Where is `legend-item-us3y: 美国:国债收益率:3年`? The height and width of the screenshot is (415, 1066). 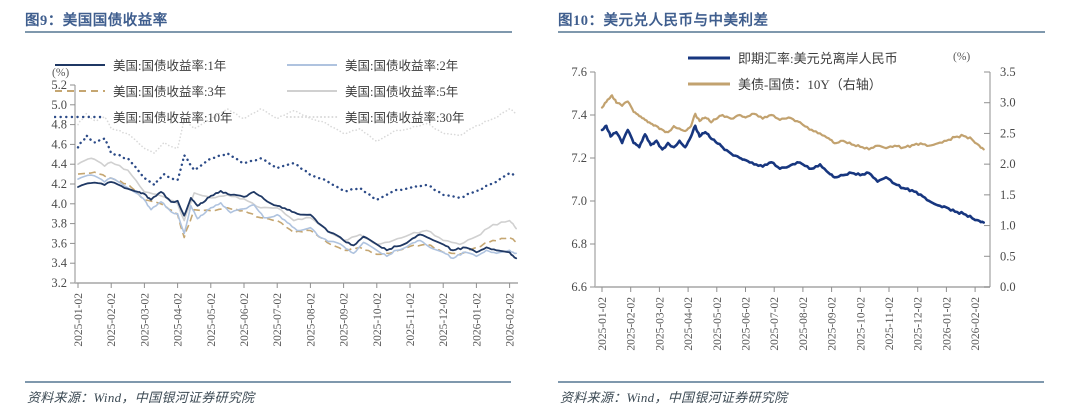
legend-item-us3y: 美国:国债收益率:3年 is located at coordinates (170, 90).